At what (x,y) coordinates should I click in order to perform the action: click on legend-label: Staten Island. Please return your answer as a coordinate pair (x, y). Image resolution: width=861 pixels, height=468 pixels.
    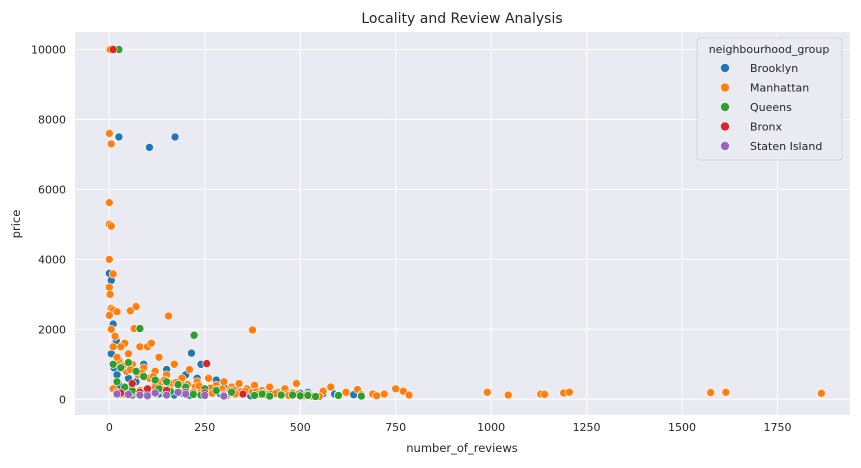
    Looking at the image, I should click on (786, 146).